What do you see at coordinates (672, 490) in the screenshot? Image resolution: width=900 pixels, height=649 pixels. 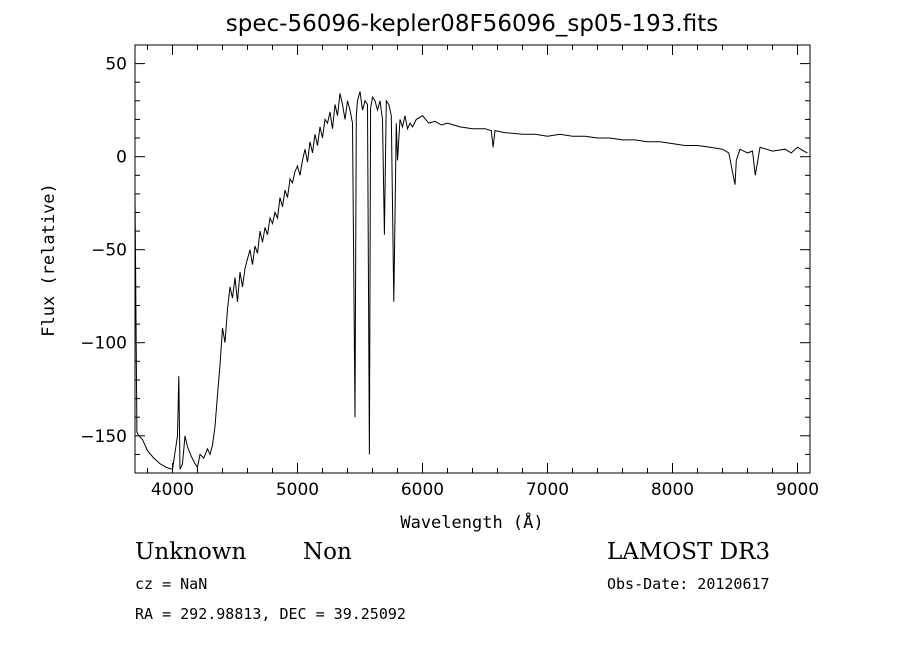 I see `x-tick-label: 8000` at bounding box center [672, 490].